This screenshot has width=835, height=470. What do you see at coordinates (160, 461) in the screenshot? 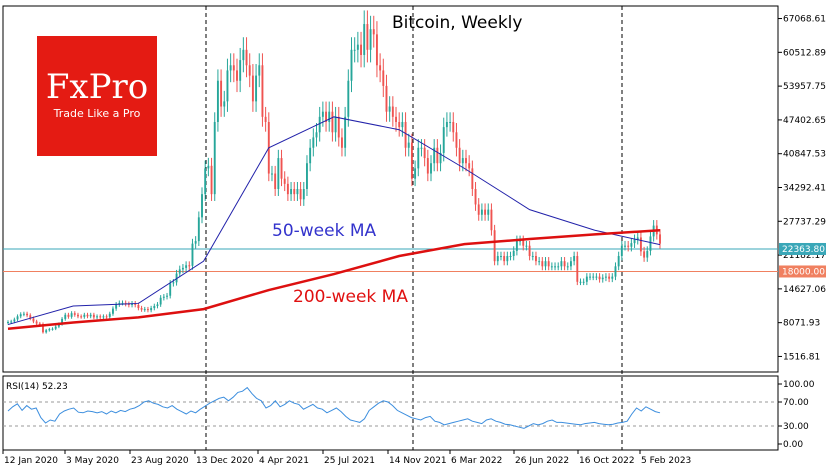
I see `x-tick-label: 23 Aug 2020` at bounding box center [160, 461].